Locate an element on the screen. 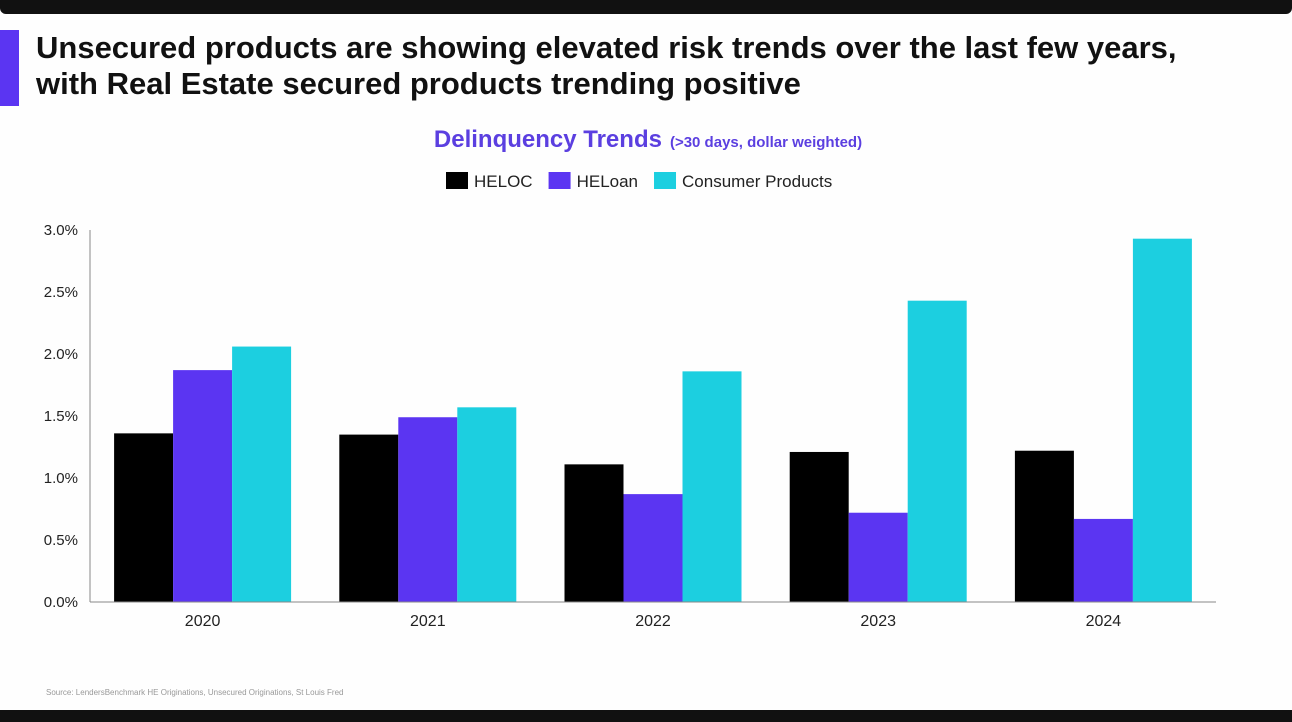 The height and width of the screenshot is (722, 1292). x-tick-label: 2022 is located at coordinates (653, 621).